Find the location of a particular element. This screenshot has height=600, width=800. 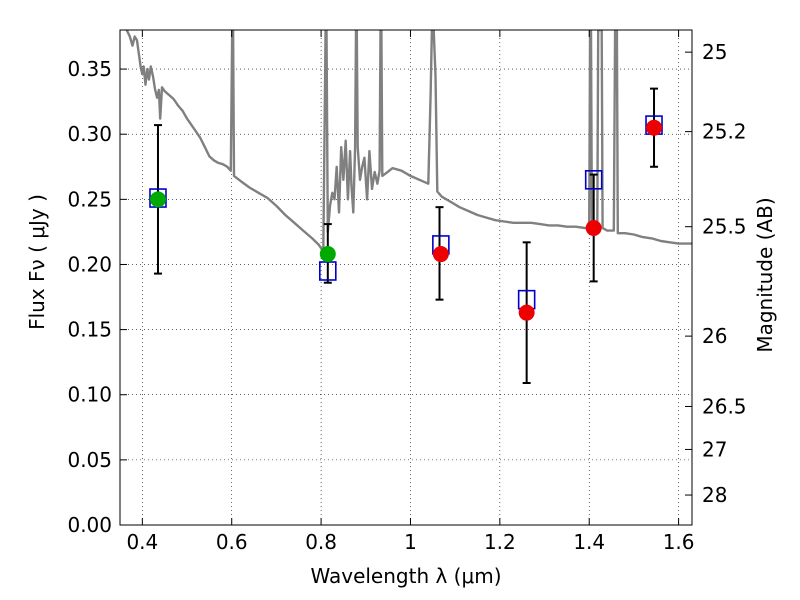

y-tick-label: 0.30 is located at coordinates (89, 134).